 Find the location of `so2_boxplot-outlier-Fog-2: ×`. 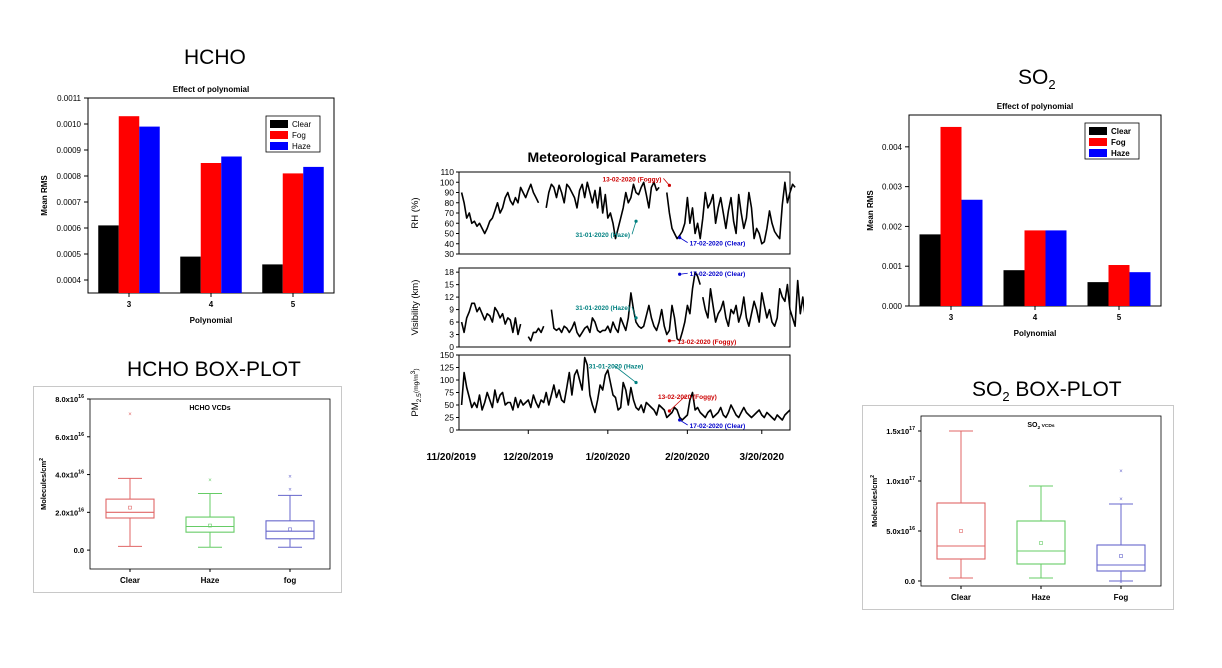

so2_boxplot-outlier-Fog-2: × is located at coordinates (1121, 583).